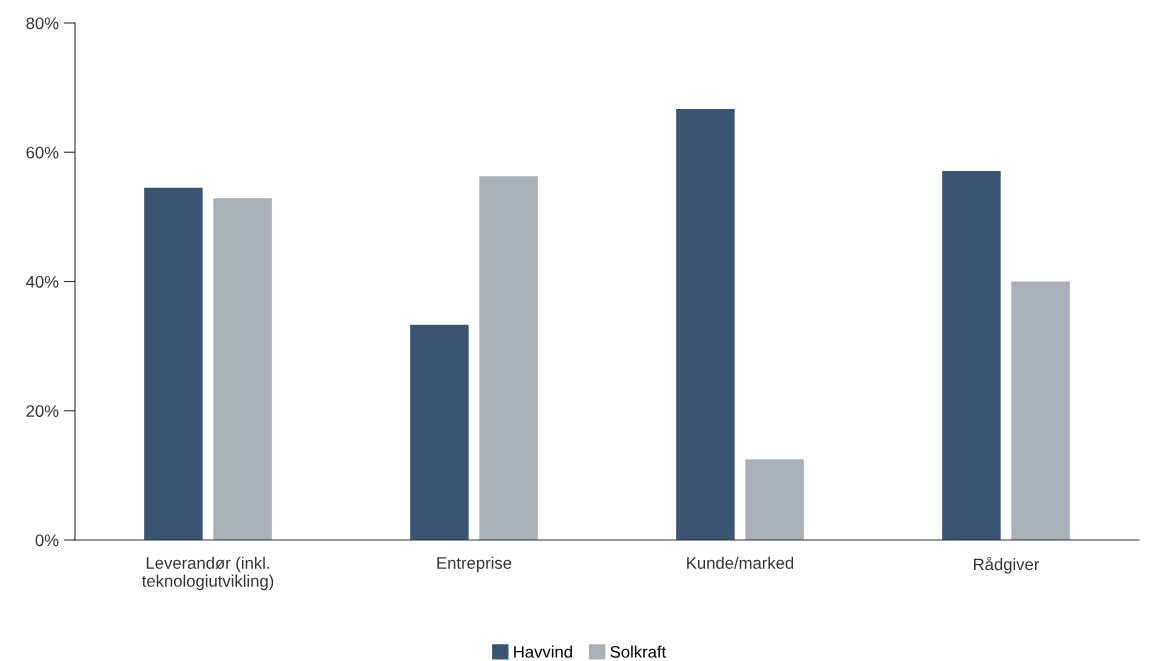 Image resolution: width=1159 pixels, height=661 pixels. I want to click on y-tick-label: 20%, so click(42, 411).